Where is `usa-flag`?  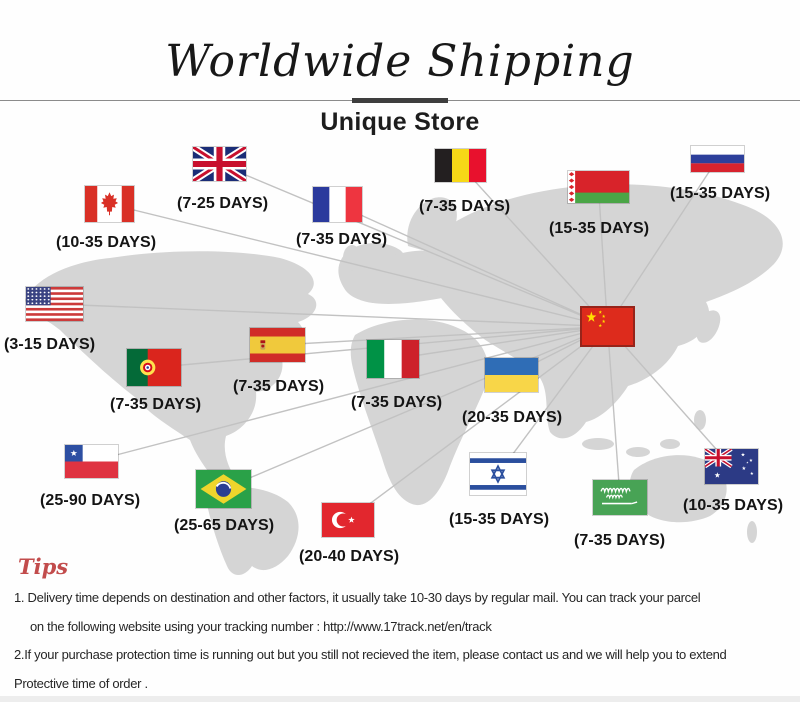 usa-flag is located at coordinates (54, 304).